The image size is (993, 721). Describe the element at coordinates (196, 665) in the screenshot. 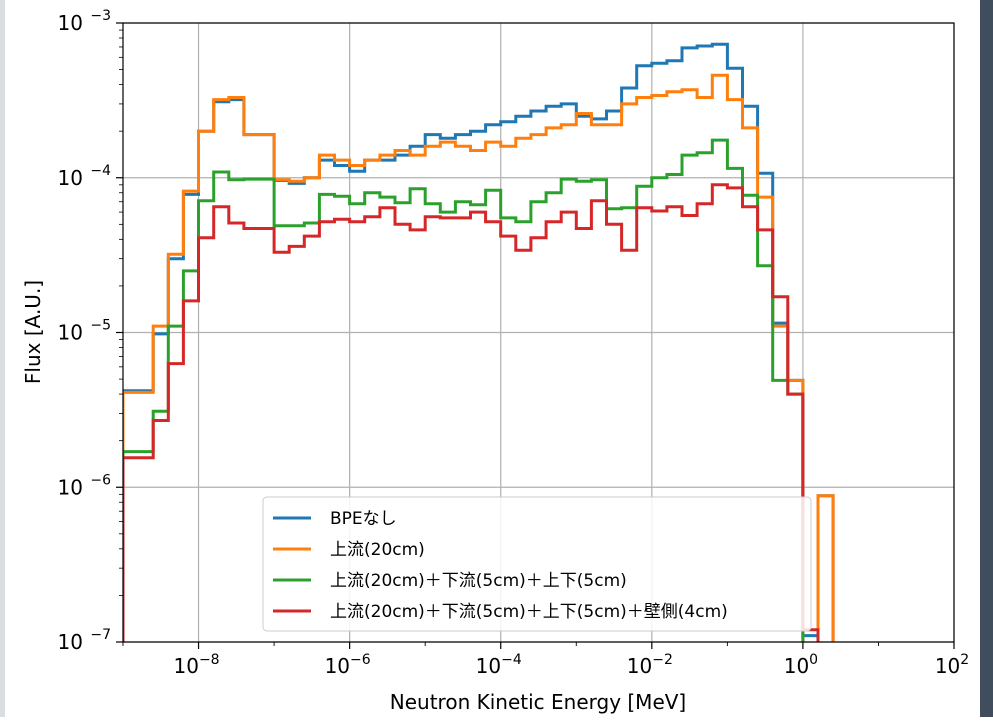

I see `x-tick-label: 10⁻⁸` at that location.